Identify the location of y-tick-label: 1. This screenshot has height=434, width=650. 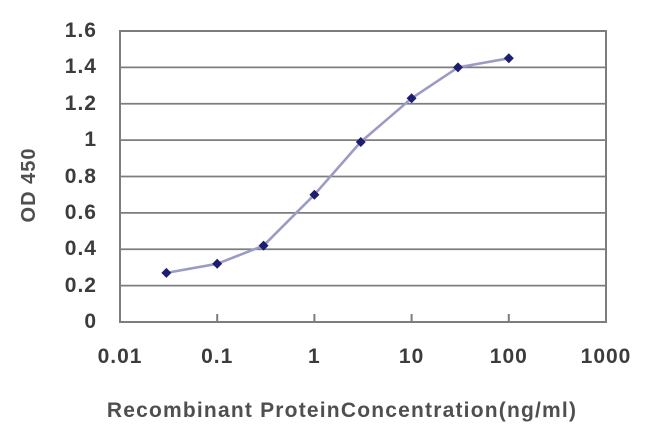
(90, 140).